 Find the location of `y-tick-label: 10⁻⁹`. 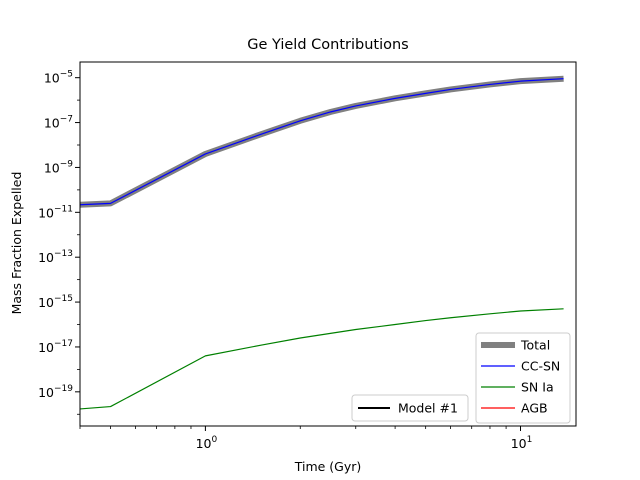

y-tick-label: 10⁻⁹ is located at coordinates (58, 167).